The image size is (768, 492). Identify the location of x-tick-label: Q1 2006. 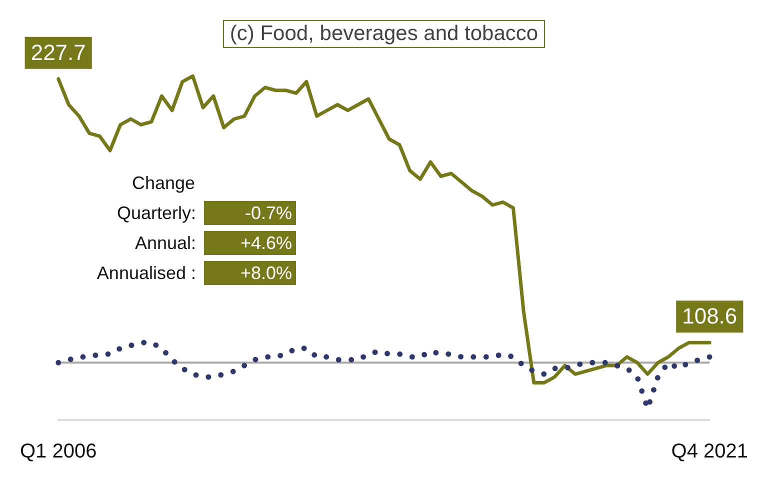
(58, 451).